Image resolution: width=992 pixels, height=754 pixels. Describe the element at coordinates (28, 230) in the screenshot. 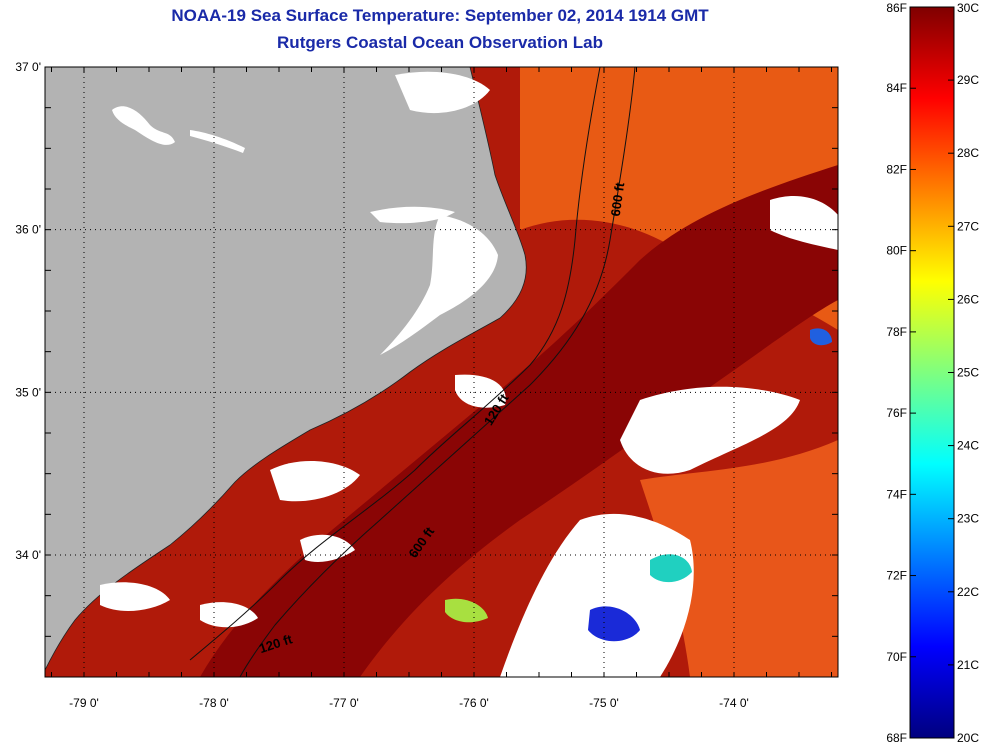

I see `lat-label: 36 0'` at that location.